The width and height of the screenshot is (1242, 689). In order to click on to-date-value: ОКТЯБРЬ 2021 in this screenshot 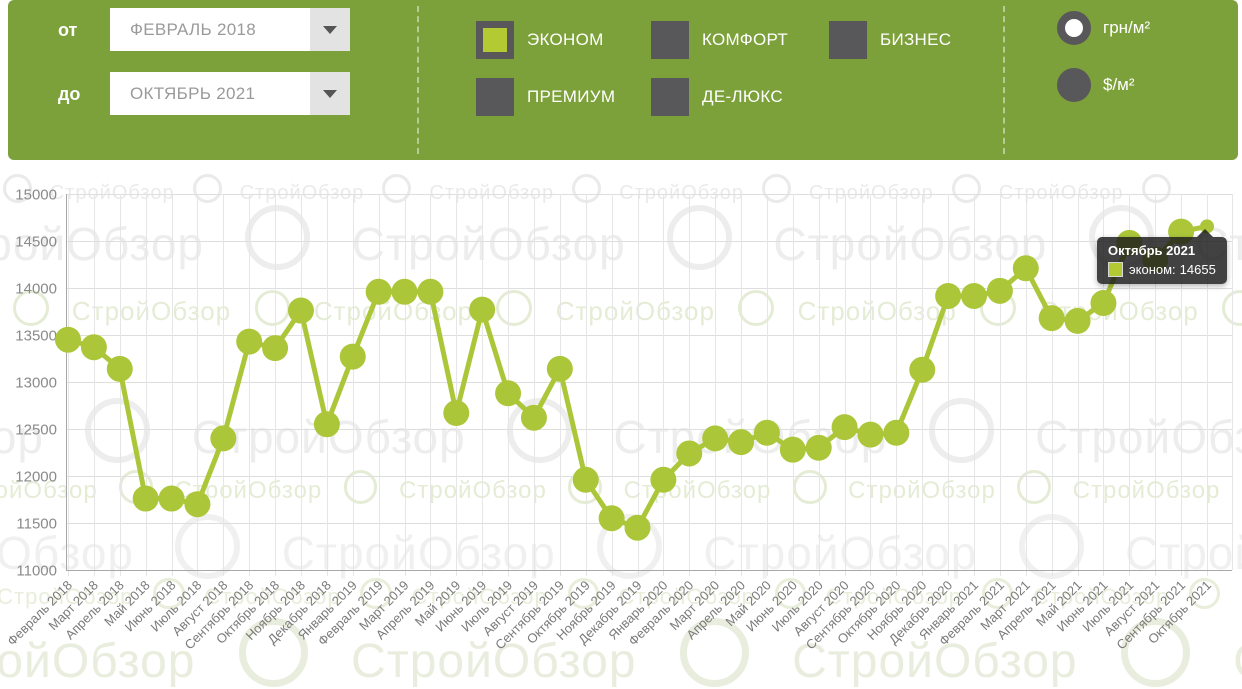, I will do `click(193, 93)`.